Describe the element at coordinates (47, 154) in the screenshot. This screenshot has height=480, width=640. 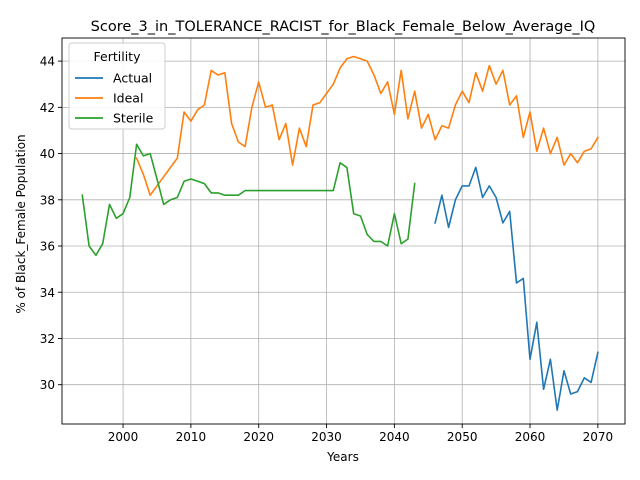
I see `y-tick-label: 40` at that location.